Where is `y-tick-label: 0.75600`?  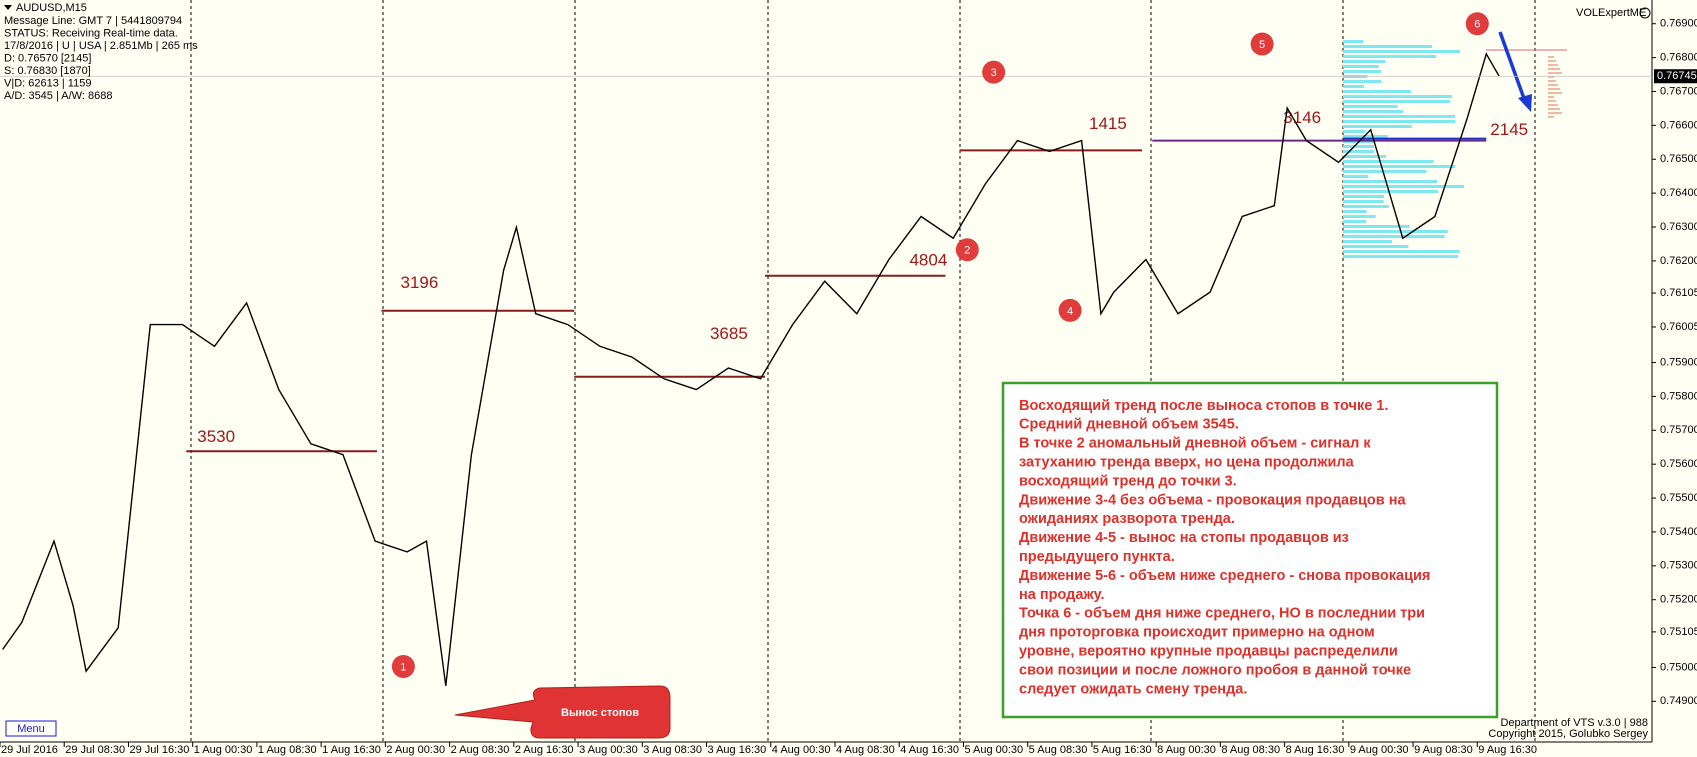 y-tick-label: 0.75600 is located at coordinates (1678, 464).